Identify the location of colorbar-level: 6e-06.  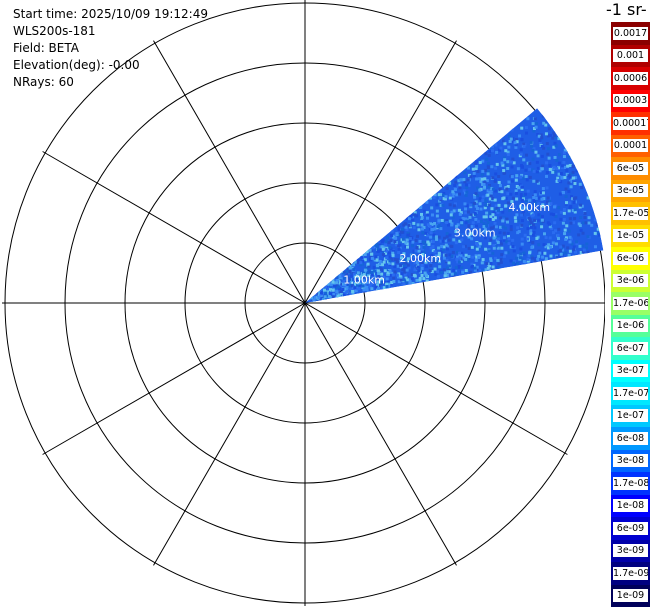
(630, 258).